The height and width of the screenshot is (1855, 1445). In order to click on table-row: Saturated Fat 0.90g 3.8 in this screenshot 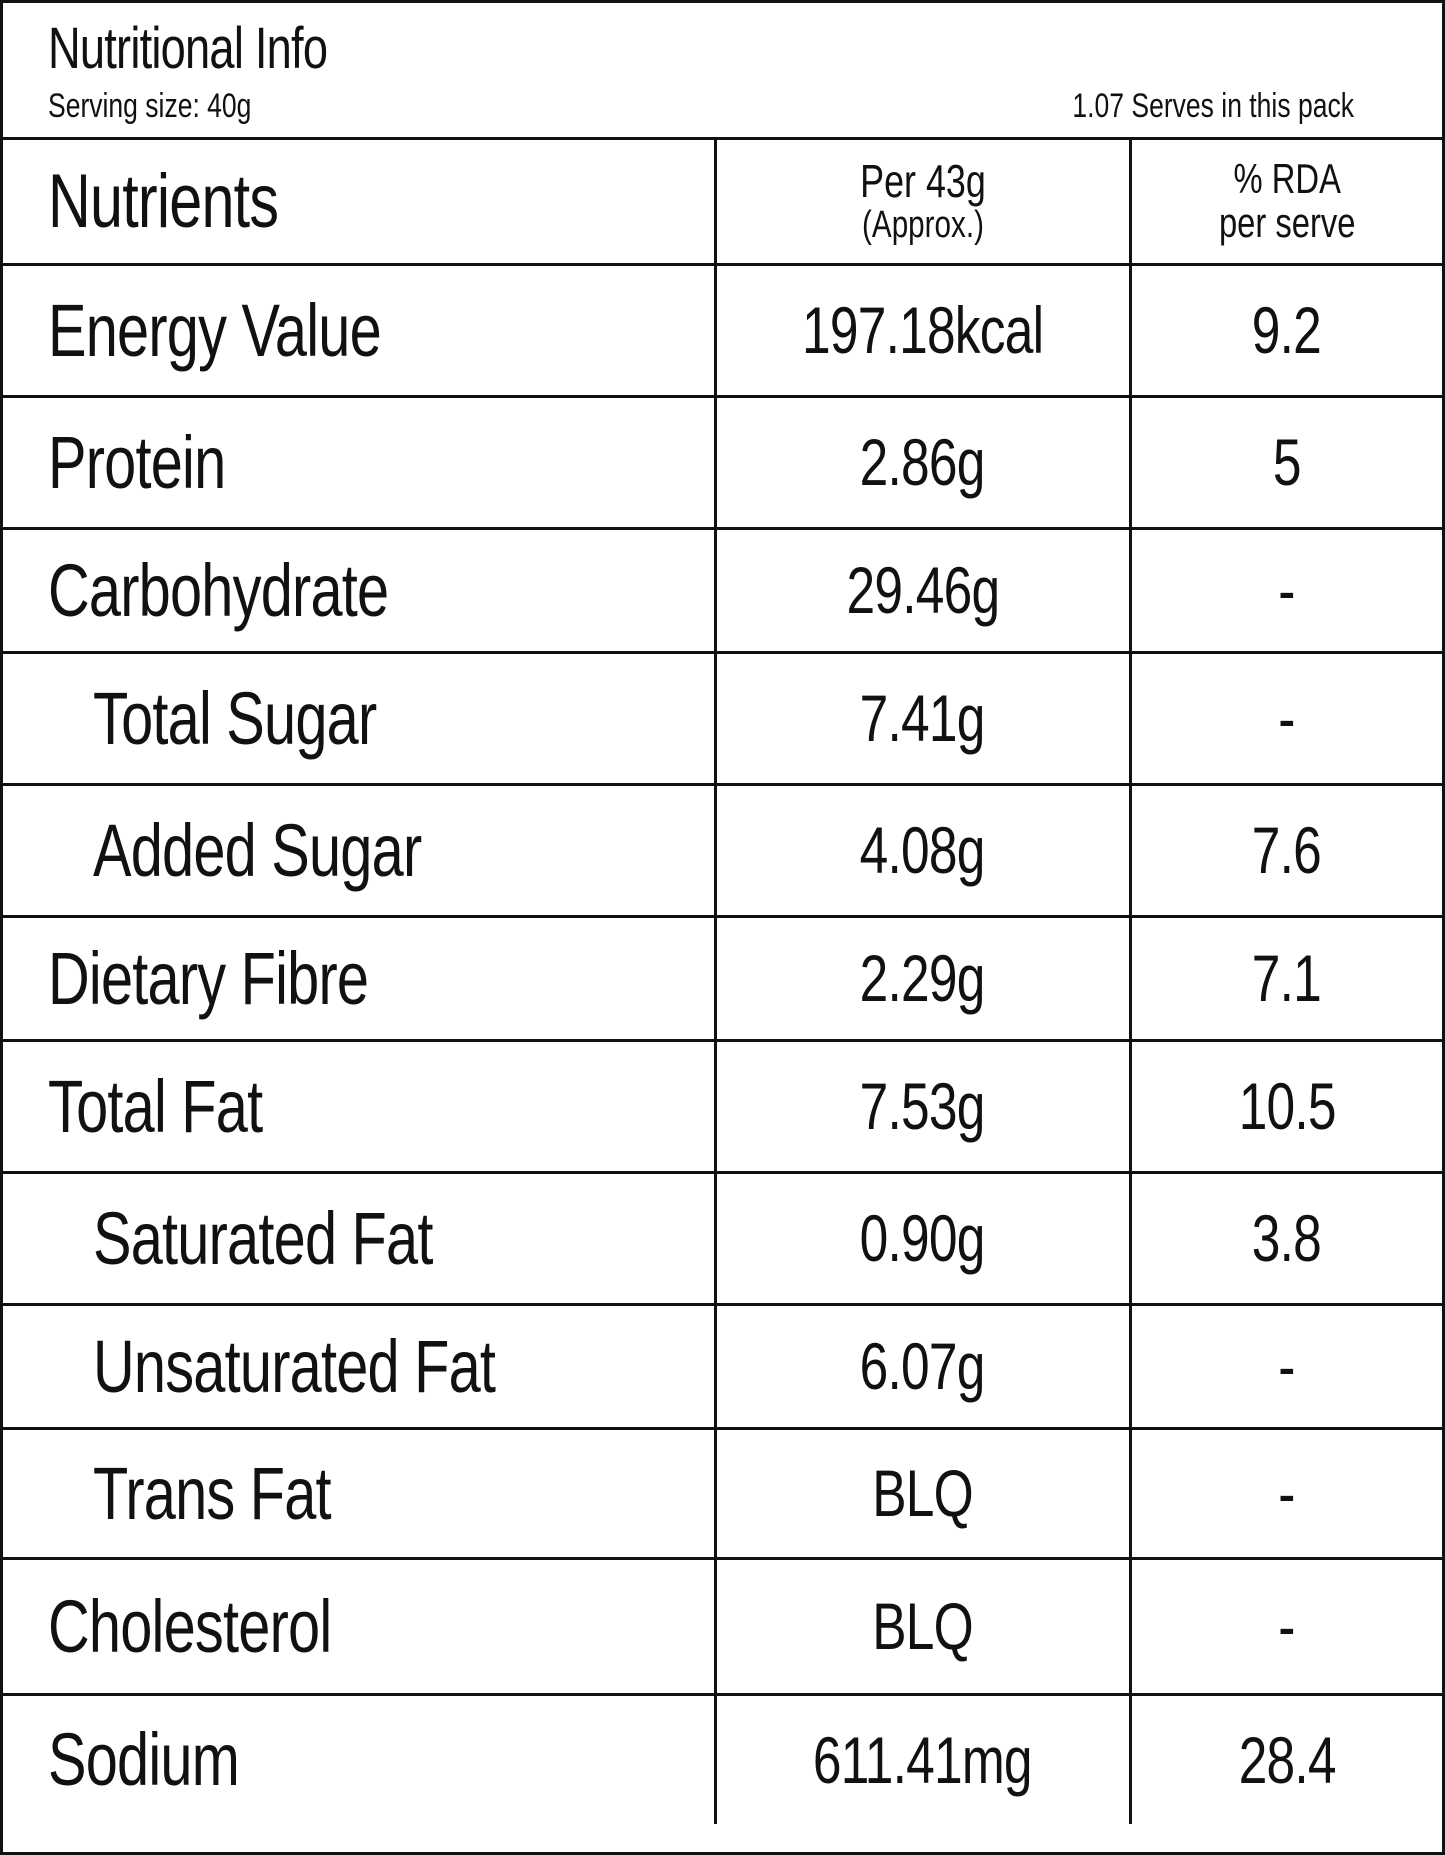, I will do `click(722, 1239)`.